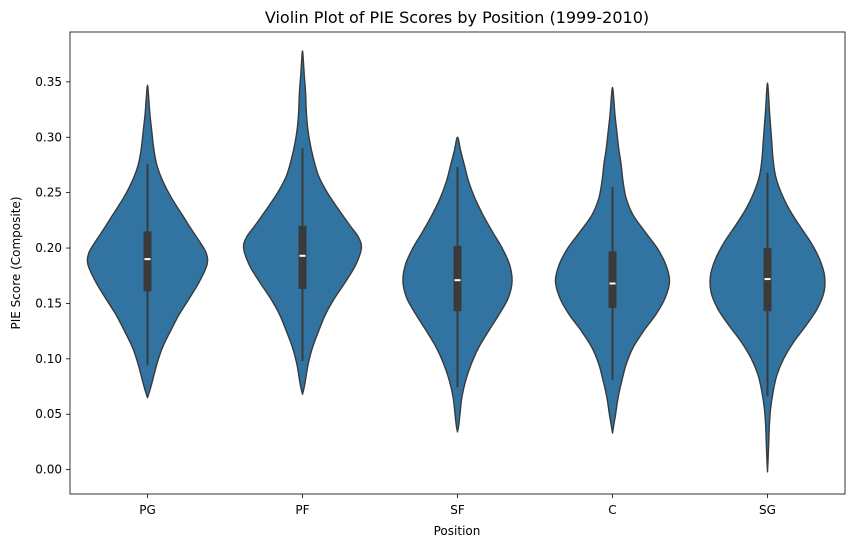 The width and height of the screenshot is (855, 547). I want to click on x-tick-label: C, so click(612, 510).